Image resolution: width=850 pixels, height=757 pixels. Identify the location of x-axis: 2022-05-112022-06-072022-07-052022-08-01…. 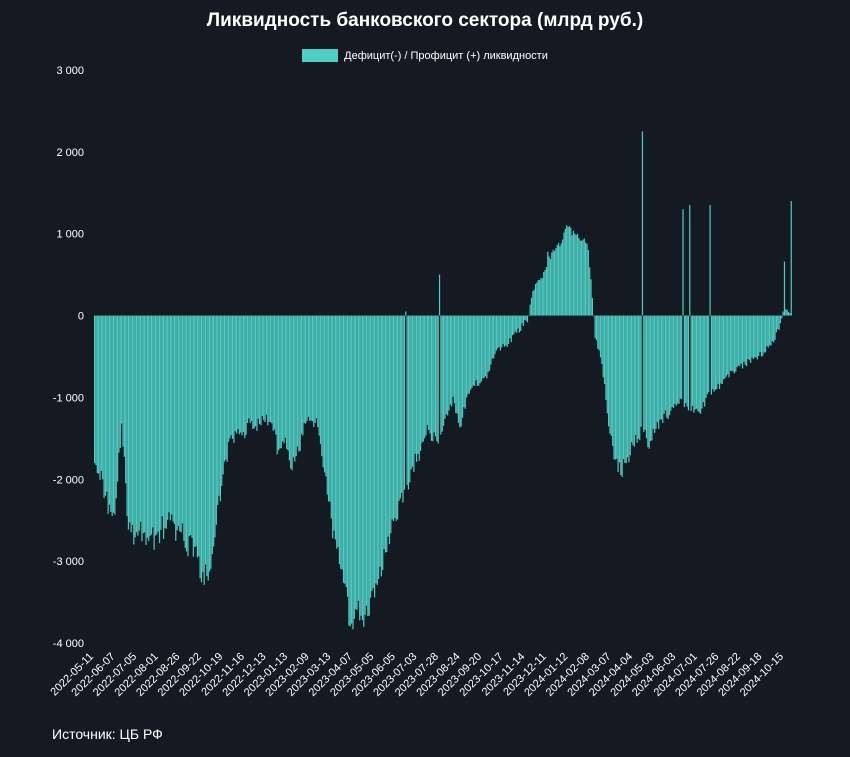
(417, 675).